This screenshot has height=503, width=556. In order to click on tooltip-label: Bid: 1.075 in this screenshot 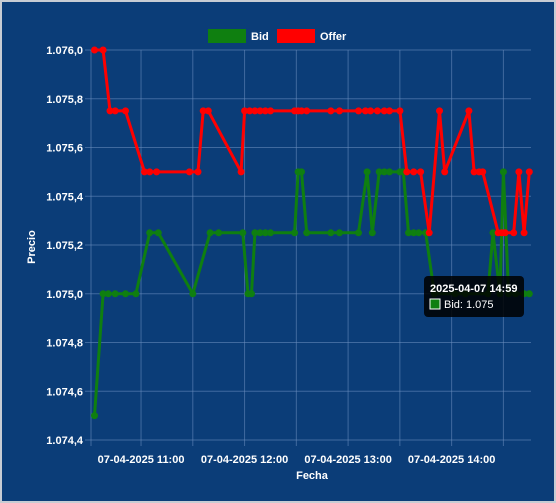, I will do `click(469, 305)`.